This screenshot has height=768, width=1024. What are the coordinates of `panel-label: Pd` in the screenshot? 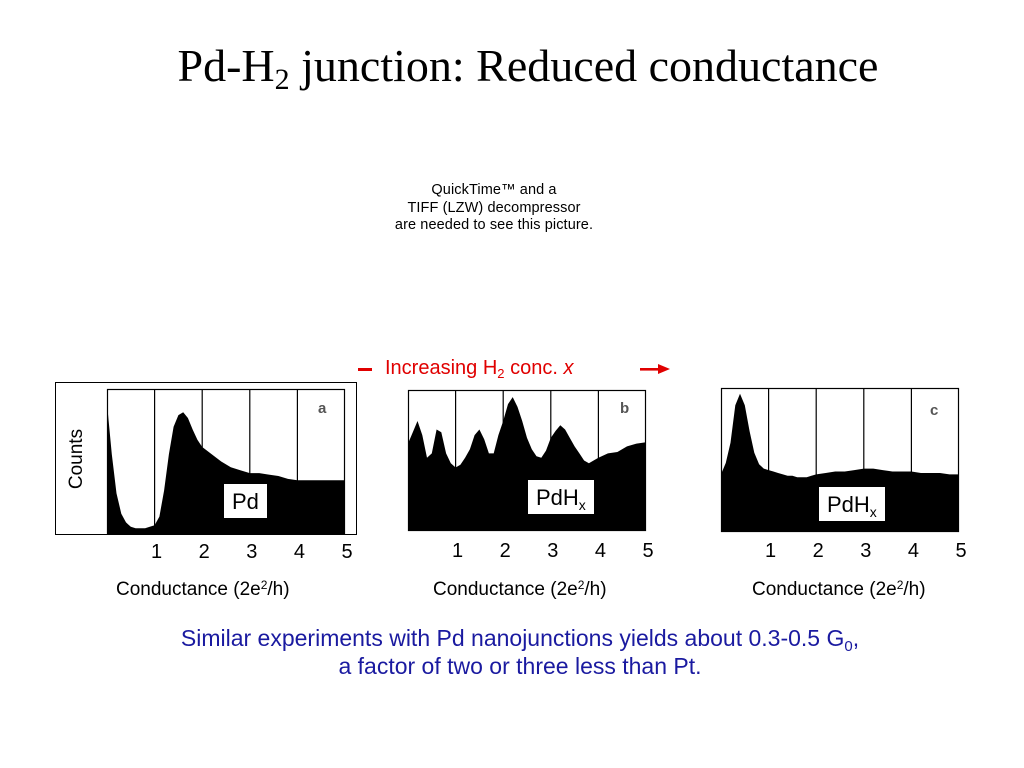 It's located at (245, 501).